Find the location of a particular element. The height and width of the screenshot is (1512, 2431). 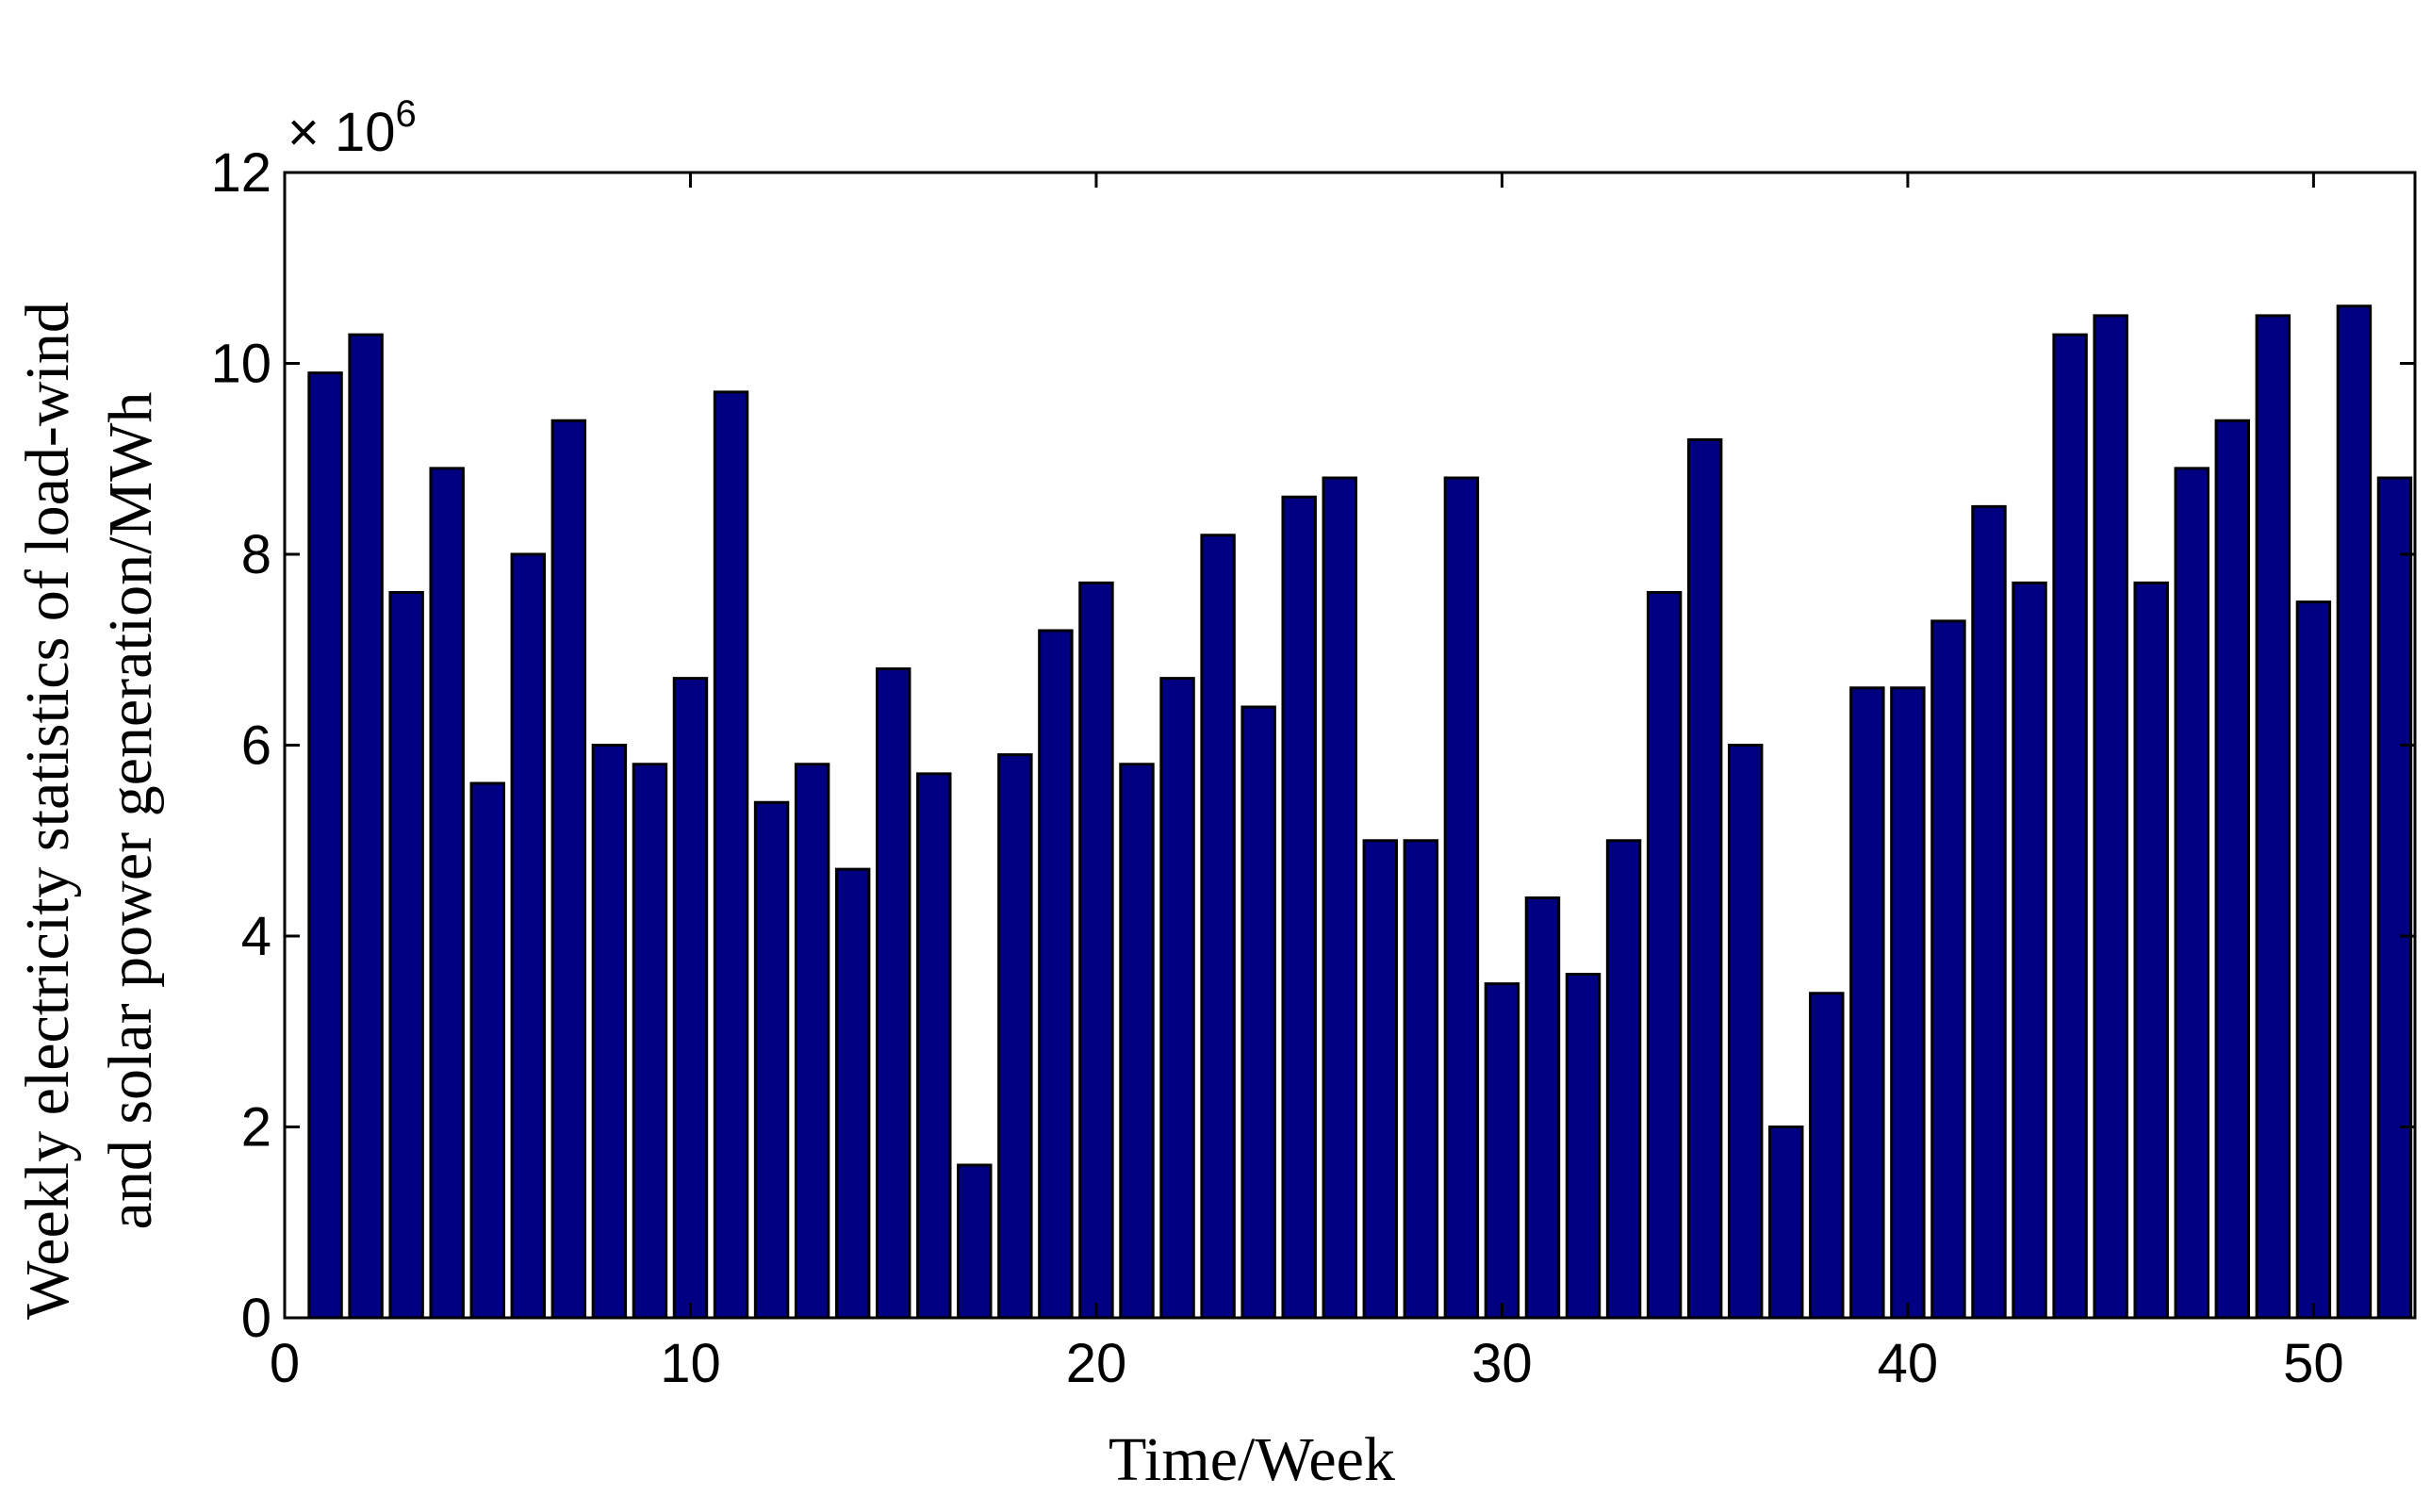

x-axis-title: Time/Week is located at coordinates (1252, 1460).